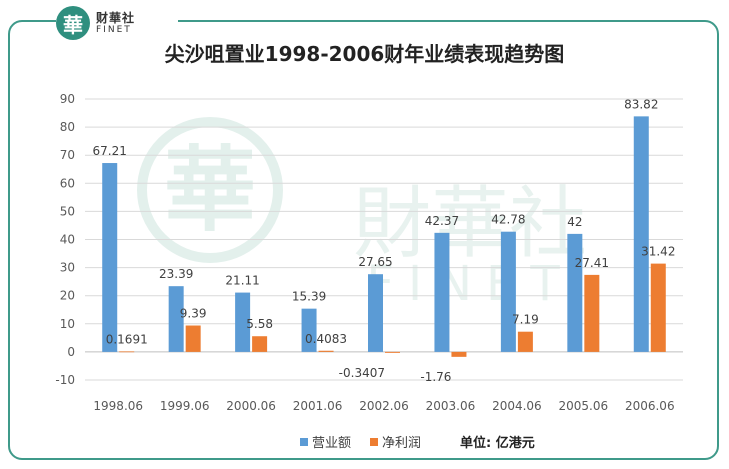 The image size is (729, 469). What do you see at coordinates (67, 240) in the screenshot?
I see `y-tick-label: 40` at bounding box center [67, 240].